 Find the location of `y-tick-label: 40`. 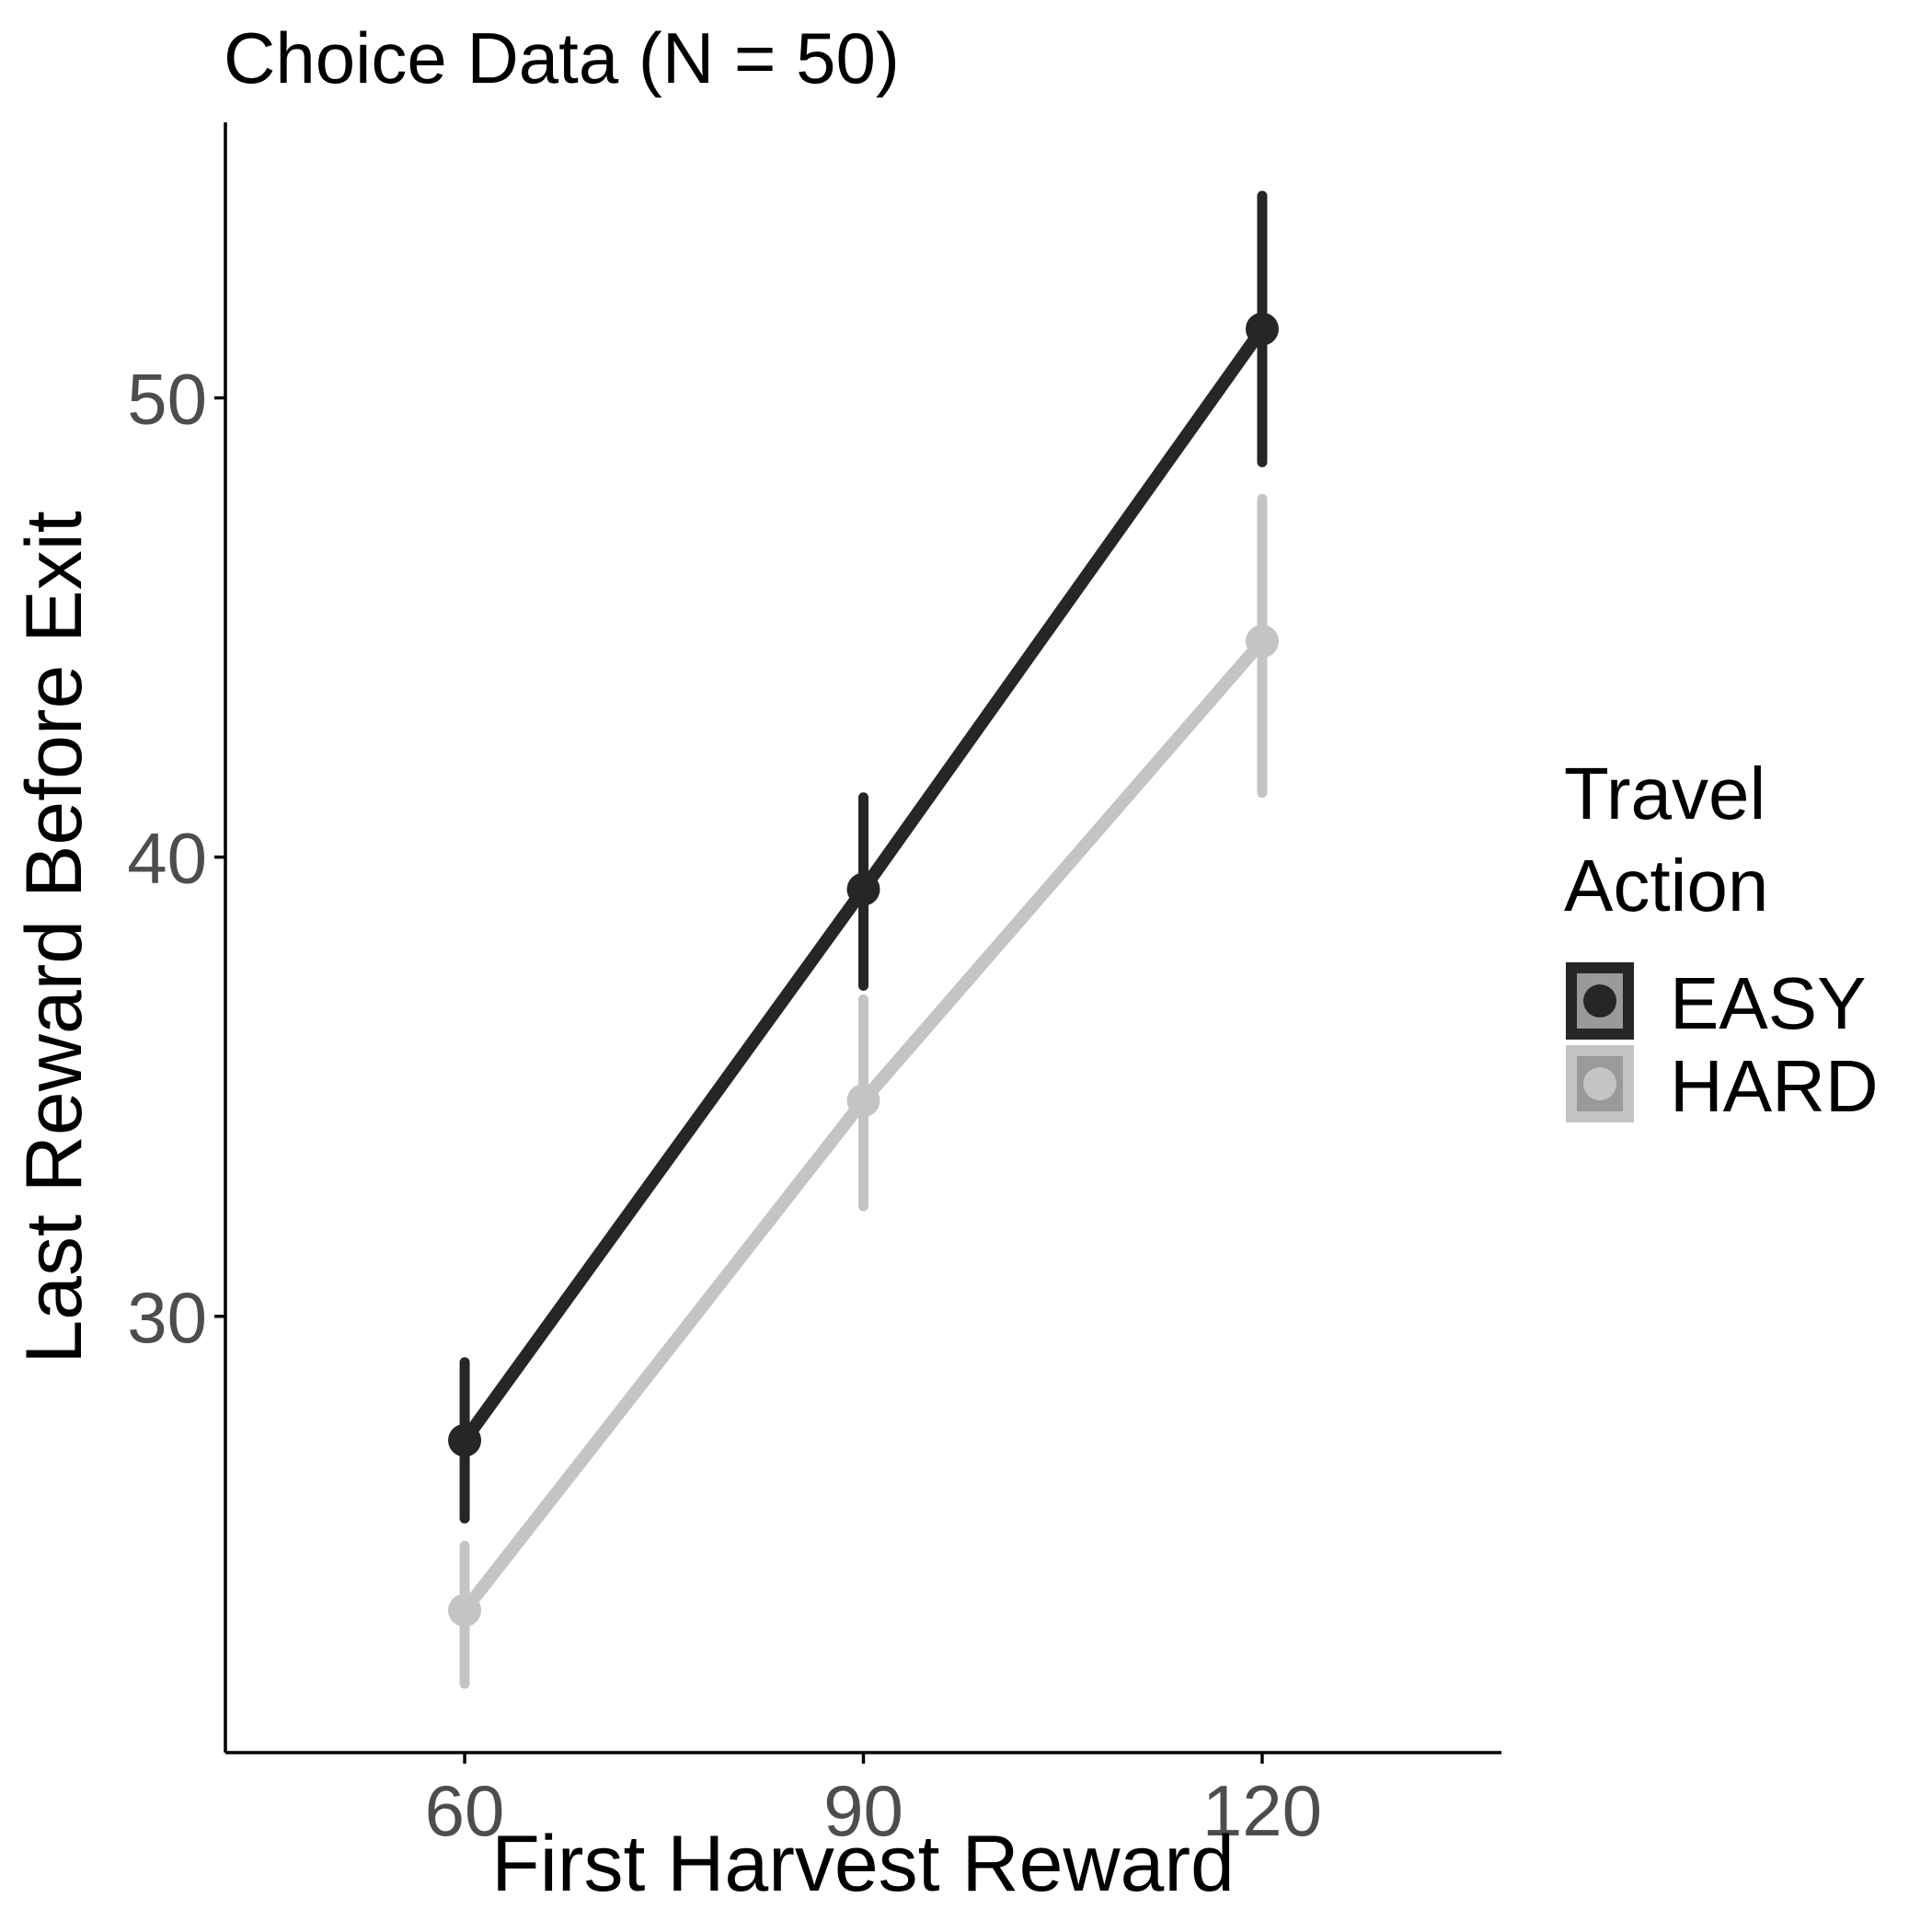

y-tick-label: 40 is located at coordinates (167, 858).